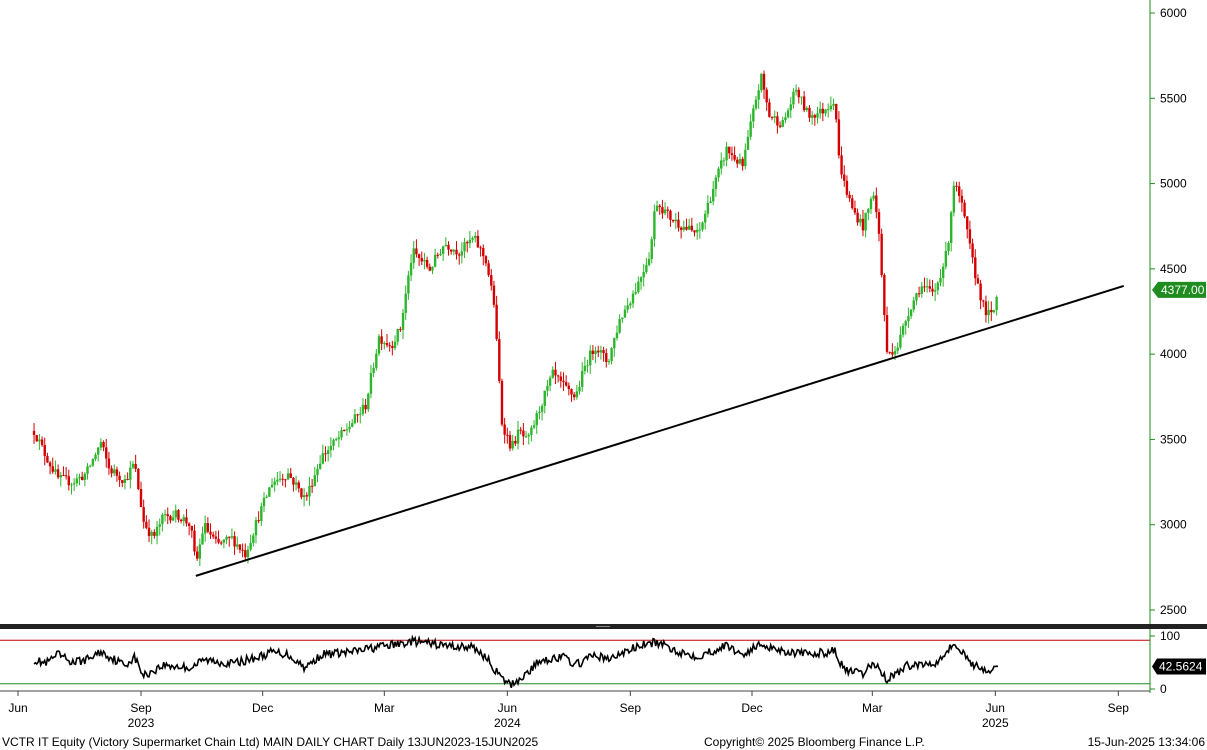 This screenshot has width=1207, height=750. I want to click on x-tick-label-1: Sep, so click(141, 708).